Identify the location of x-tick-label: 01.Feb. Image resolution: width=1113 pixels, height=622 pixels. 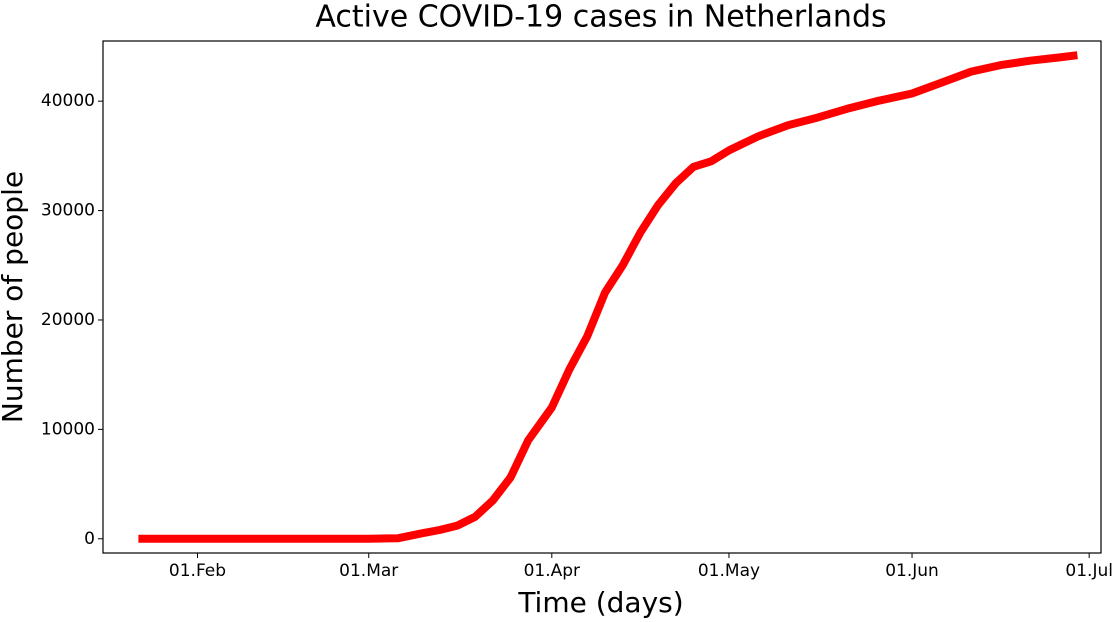
(197, 571).